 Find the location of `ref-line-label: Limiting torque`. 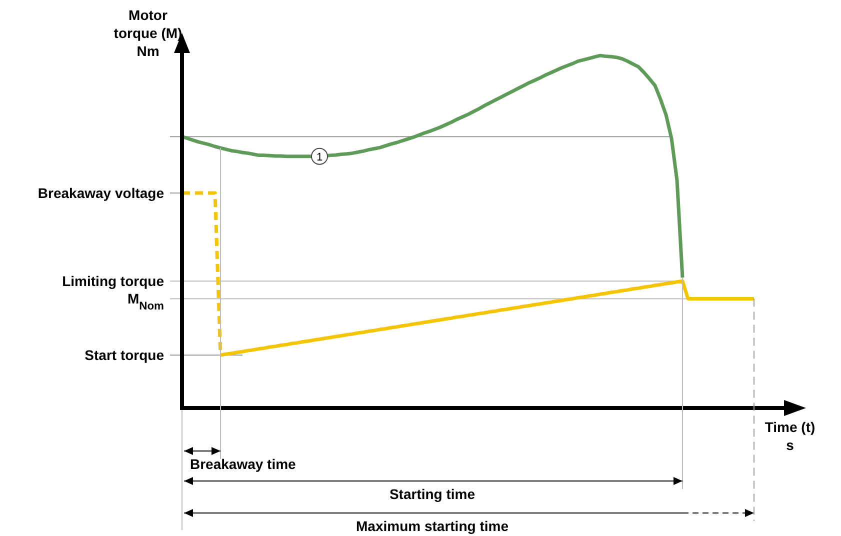

ref-line-label: Limiting torque is located at coordinates (113, 281).